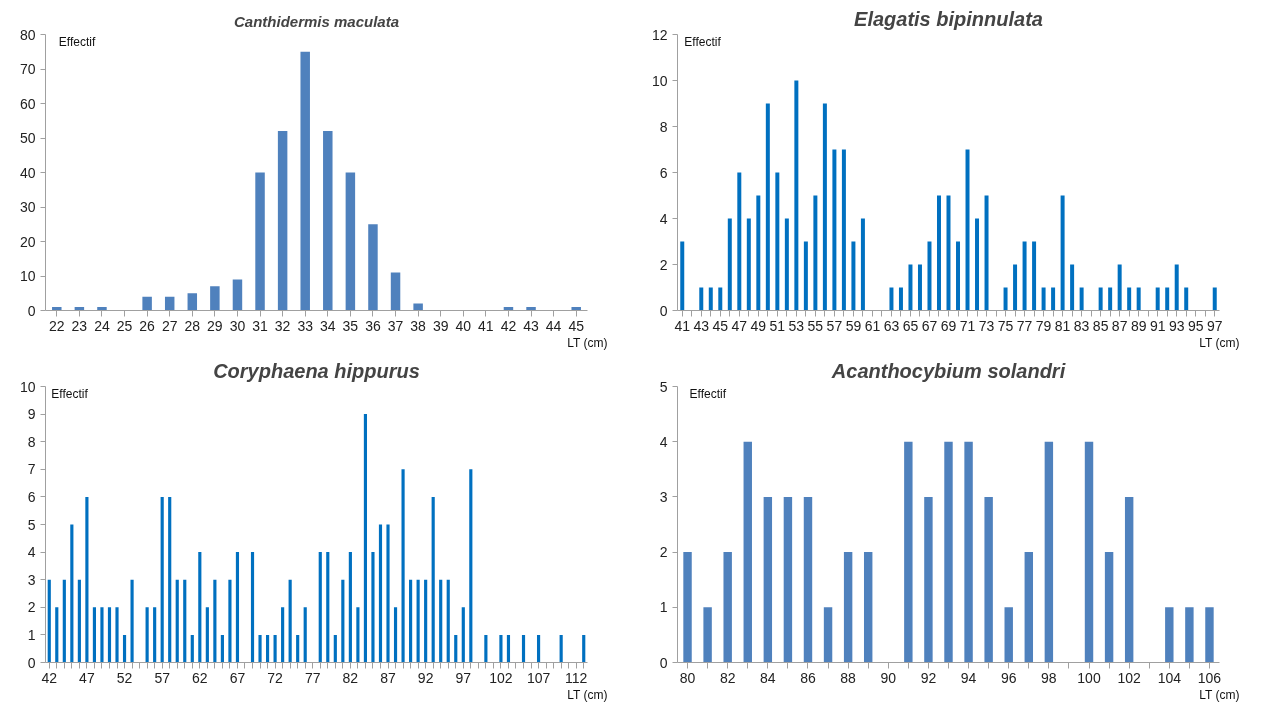 This screenshot has width=1275, height=719. I want to click on x-tick-label: 90, so click(888, 677).